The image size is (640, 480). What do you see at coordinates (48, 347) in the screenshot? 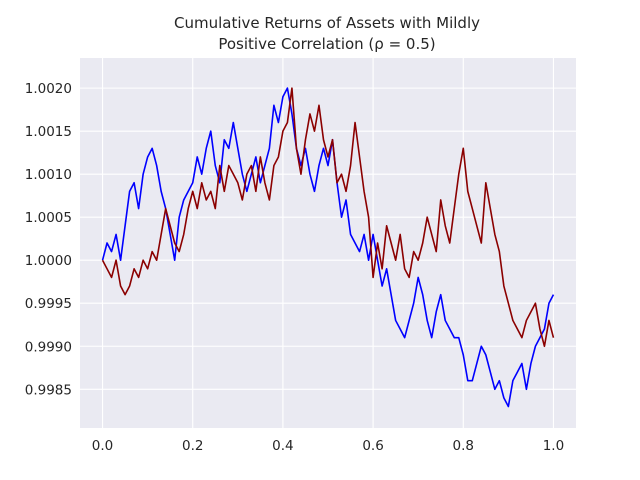
I see `y-tick-label: 0.9990` at bounding box center [48, 347].